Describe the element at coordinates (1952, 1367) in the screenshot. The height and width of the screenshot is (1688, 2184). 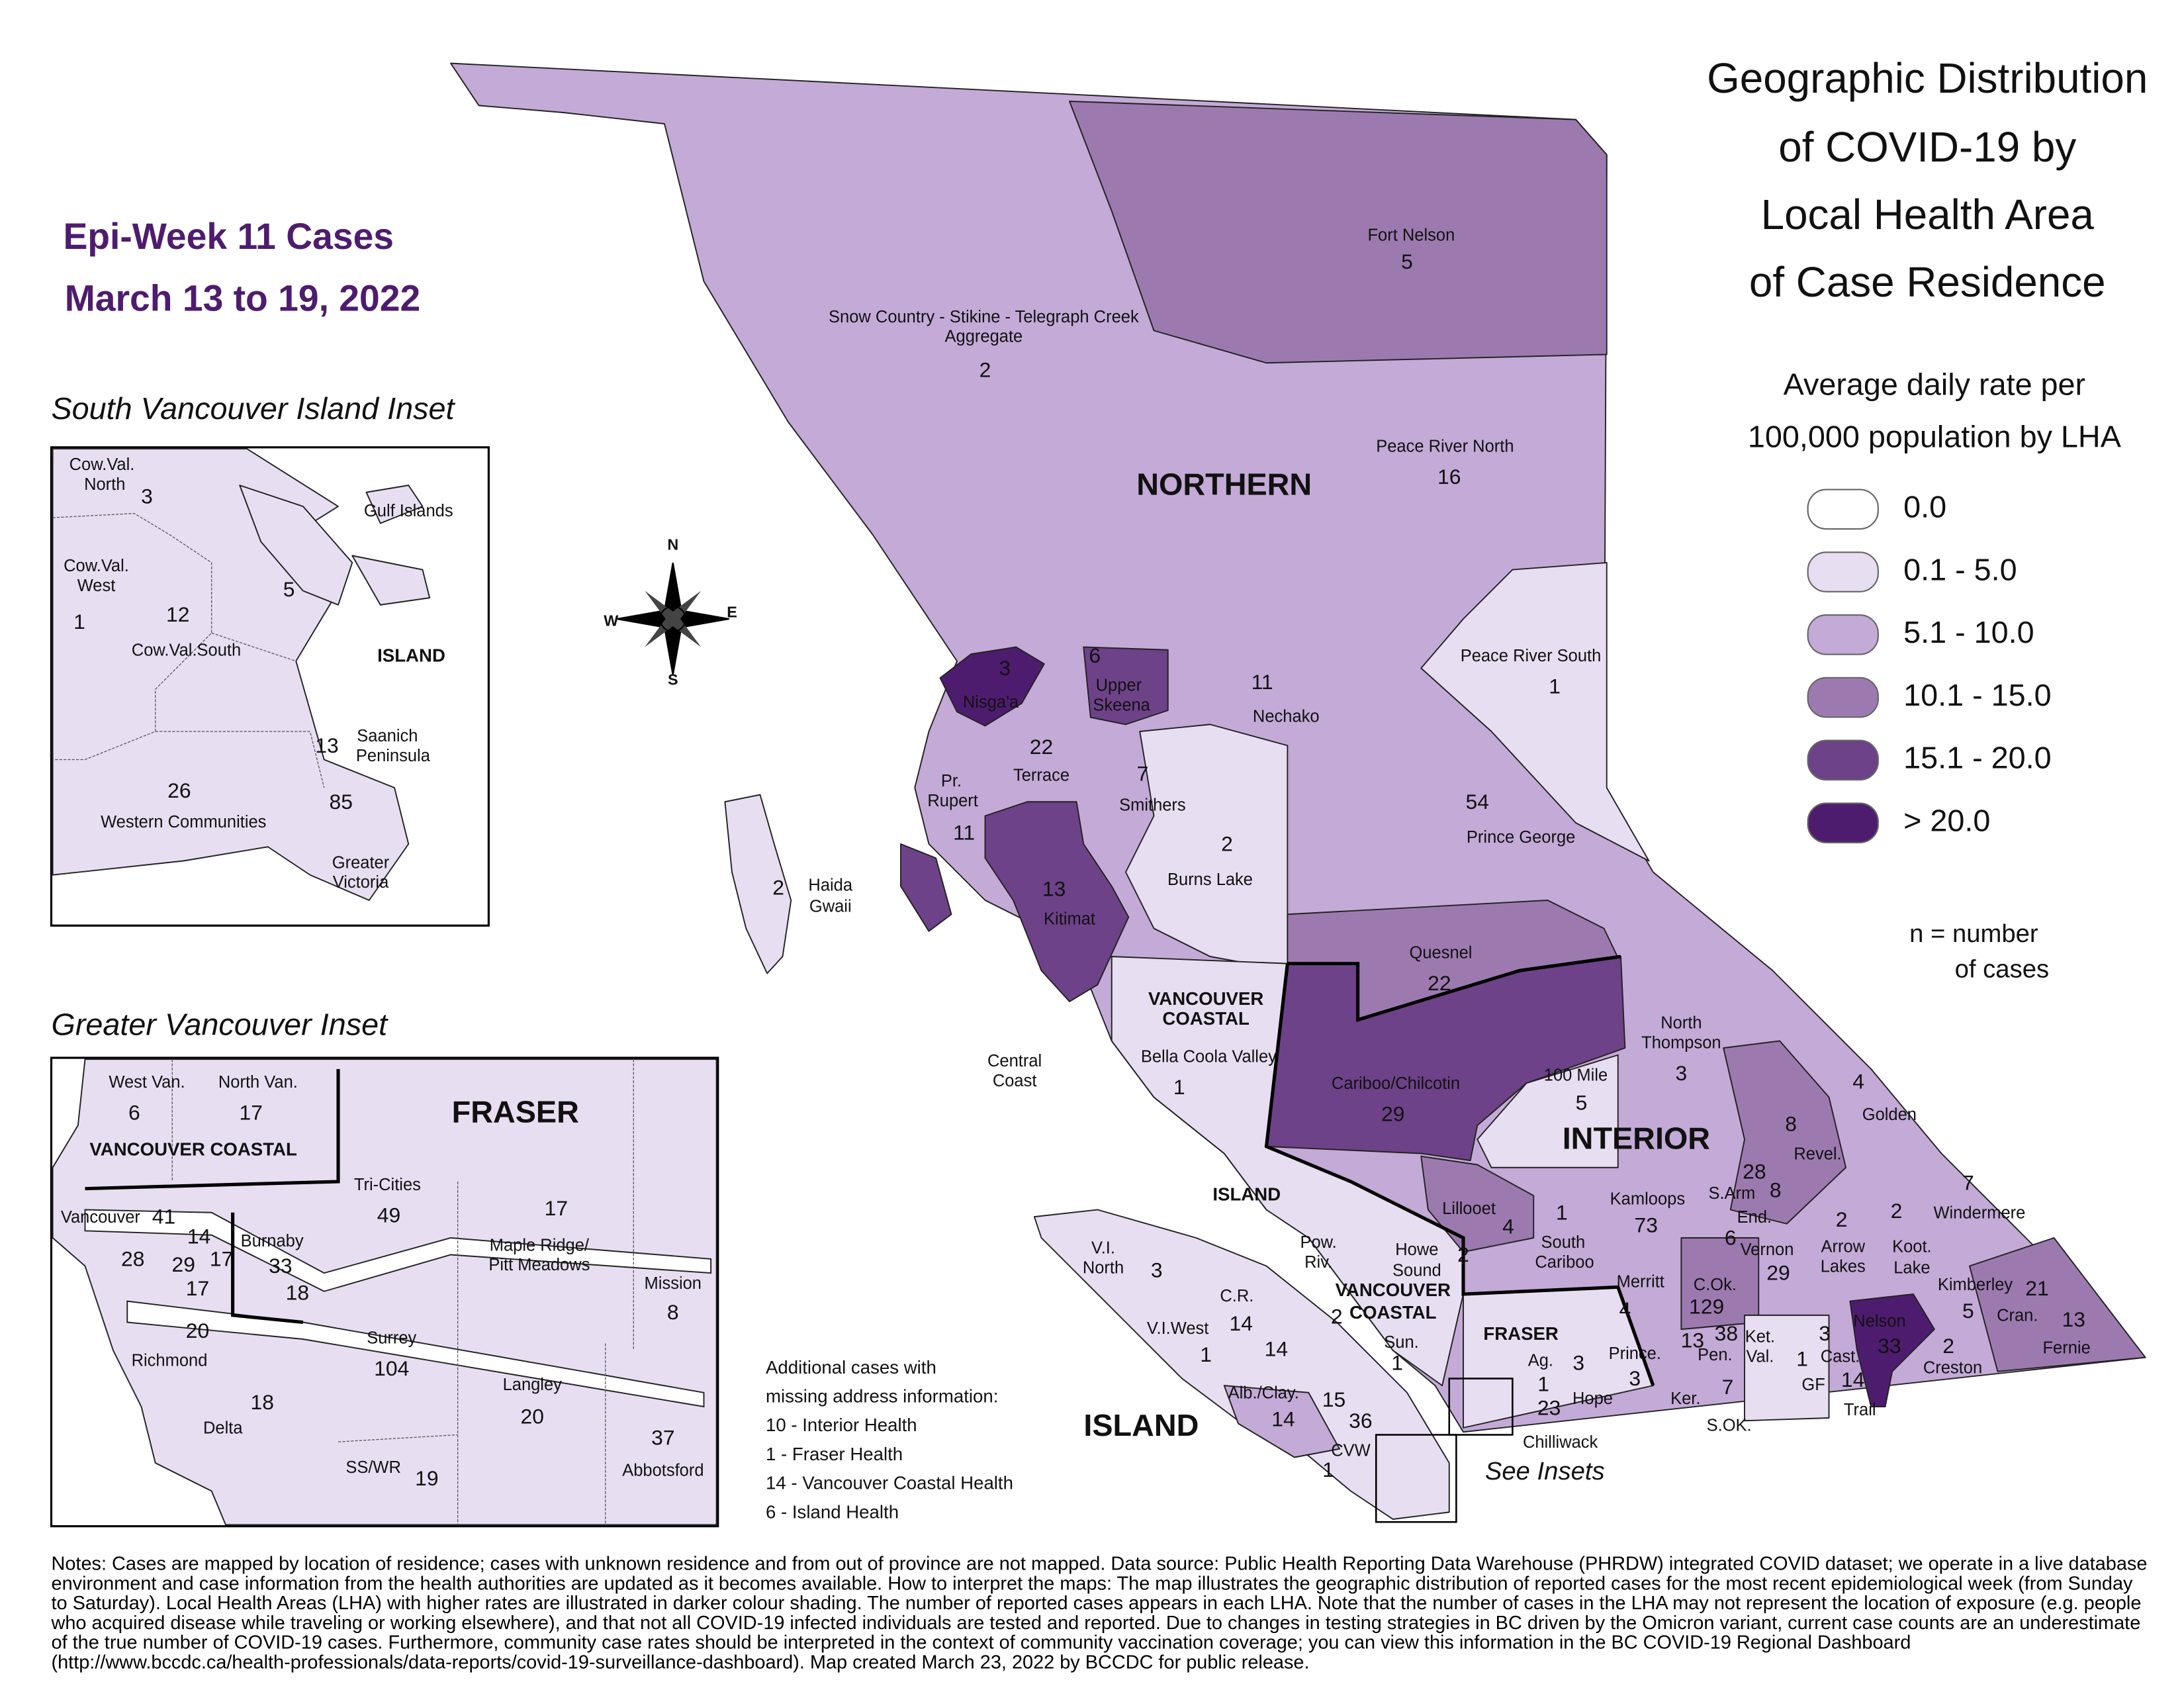
I see `region-name: Creston` at that location.